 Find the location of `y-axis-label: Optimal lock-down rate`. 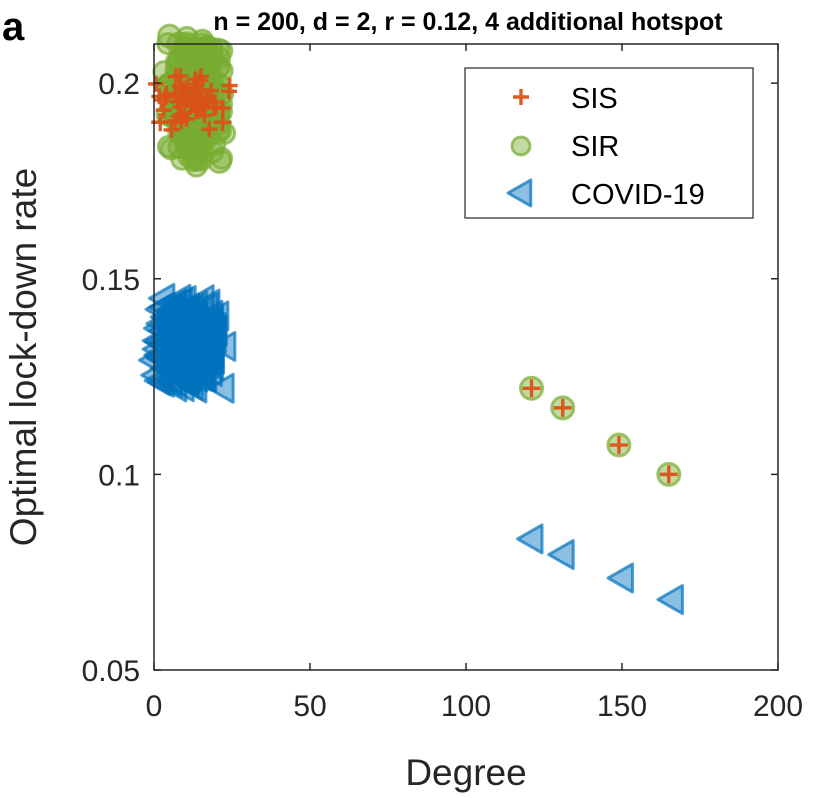

y-axis-label: Optimal lock-down rate is located at coordinates (23, 357).